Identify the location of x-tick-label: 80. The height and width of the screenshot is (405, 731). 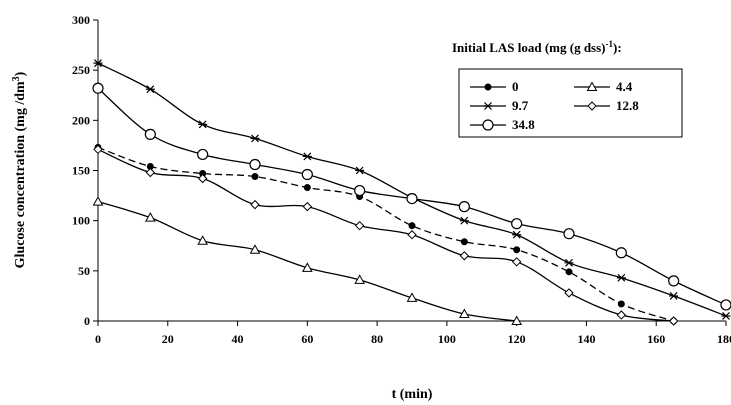
(377, 339).